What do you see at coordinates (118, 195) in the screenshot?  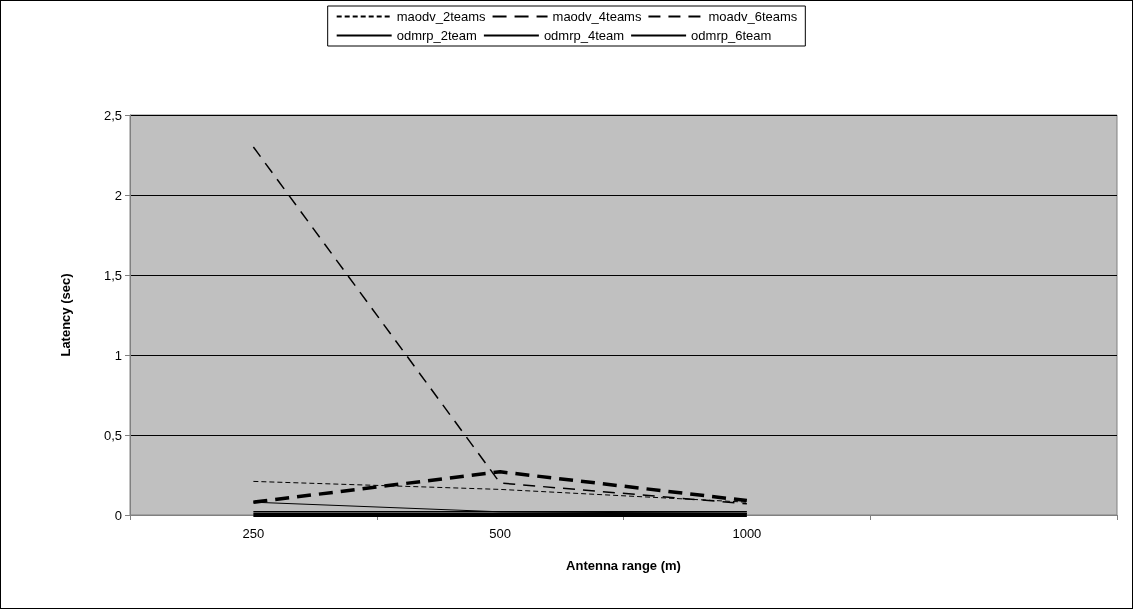 I see `y-tick-label: 2` at bounding box center [118, 195].